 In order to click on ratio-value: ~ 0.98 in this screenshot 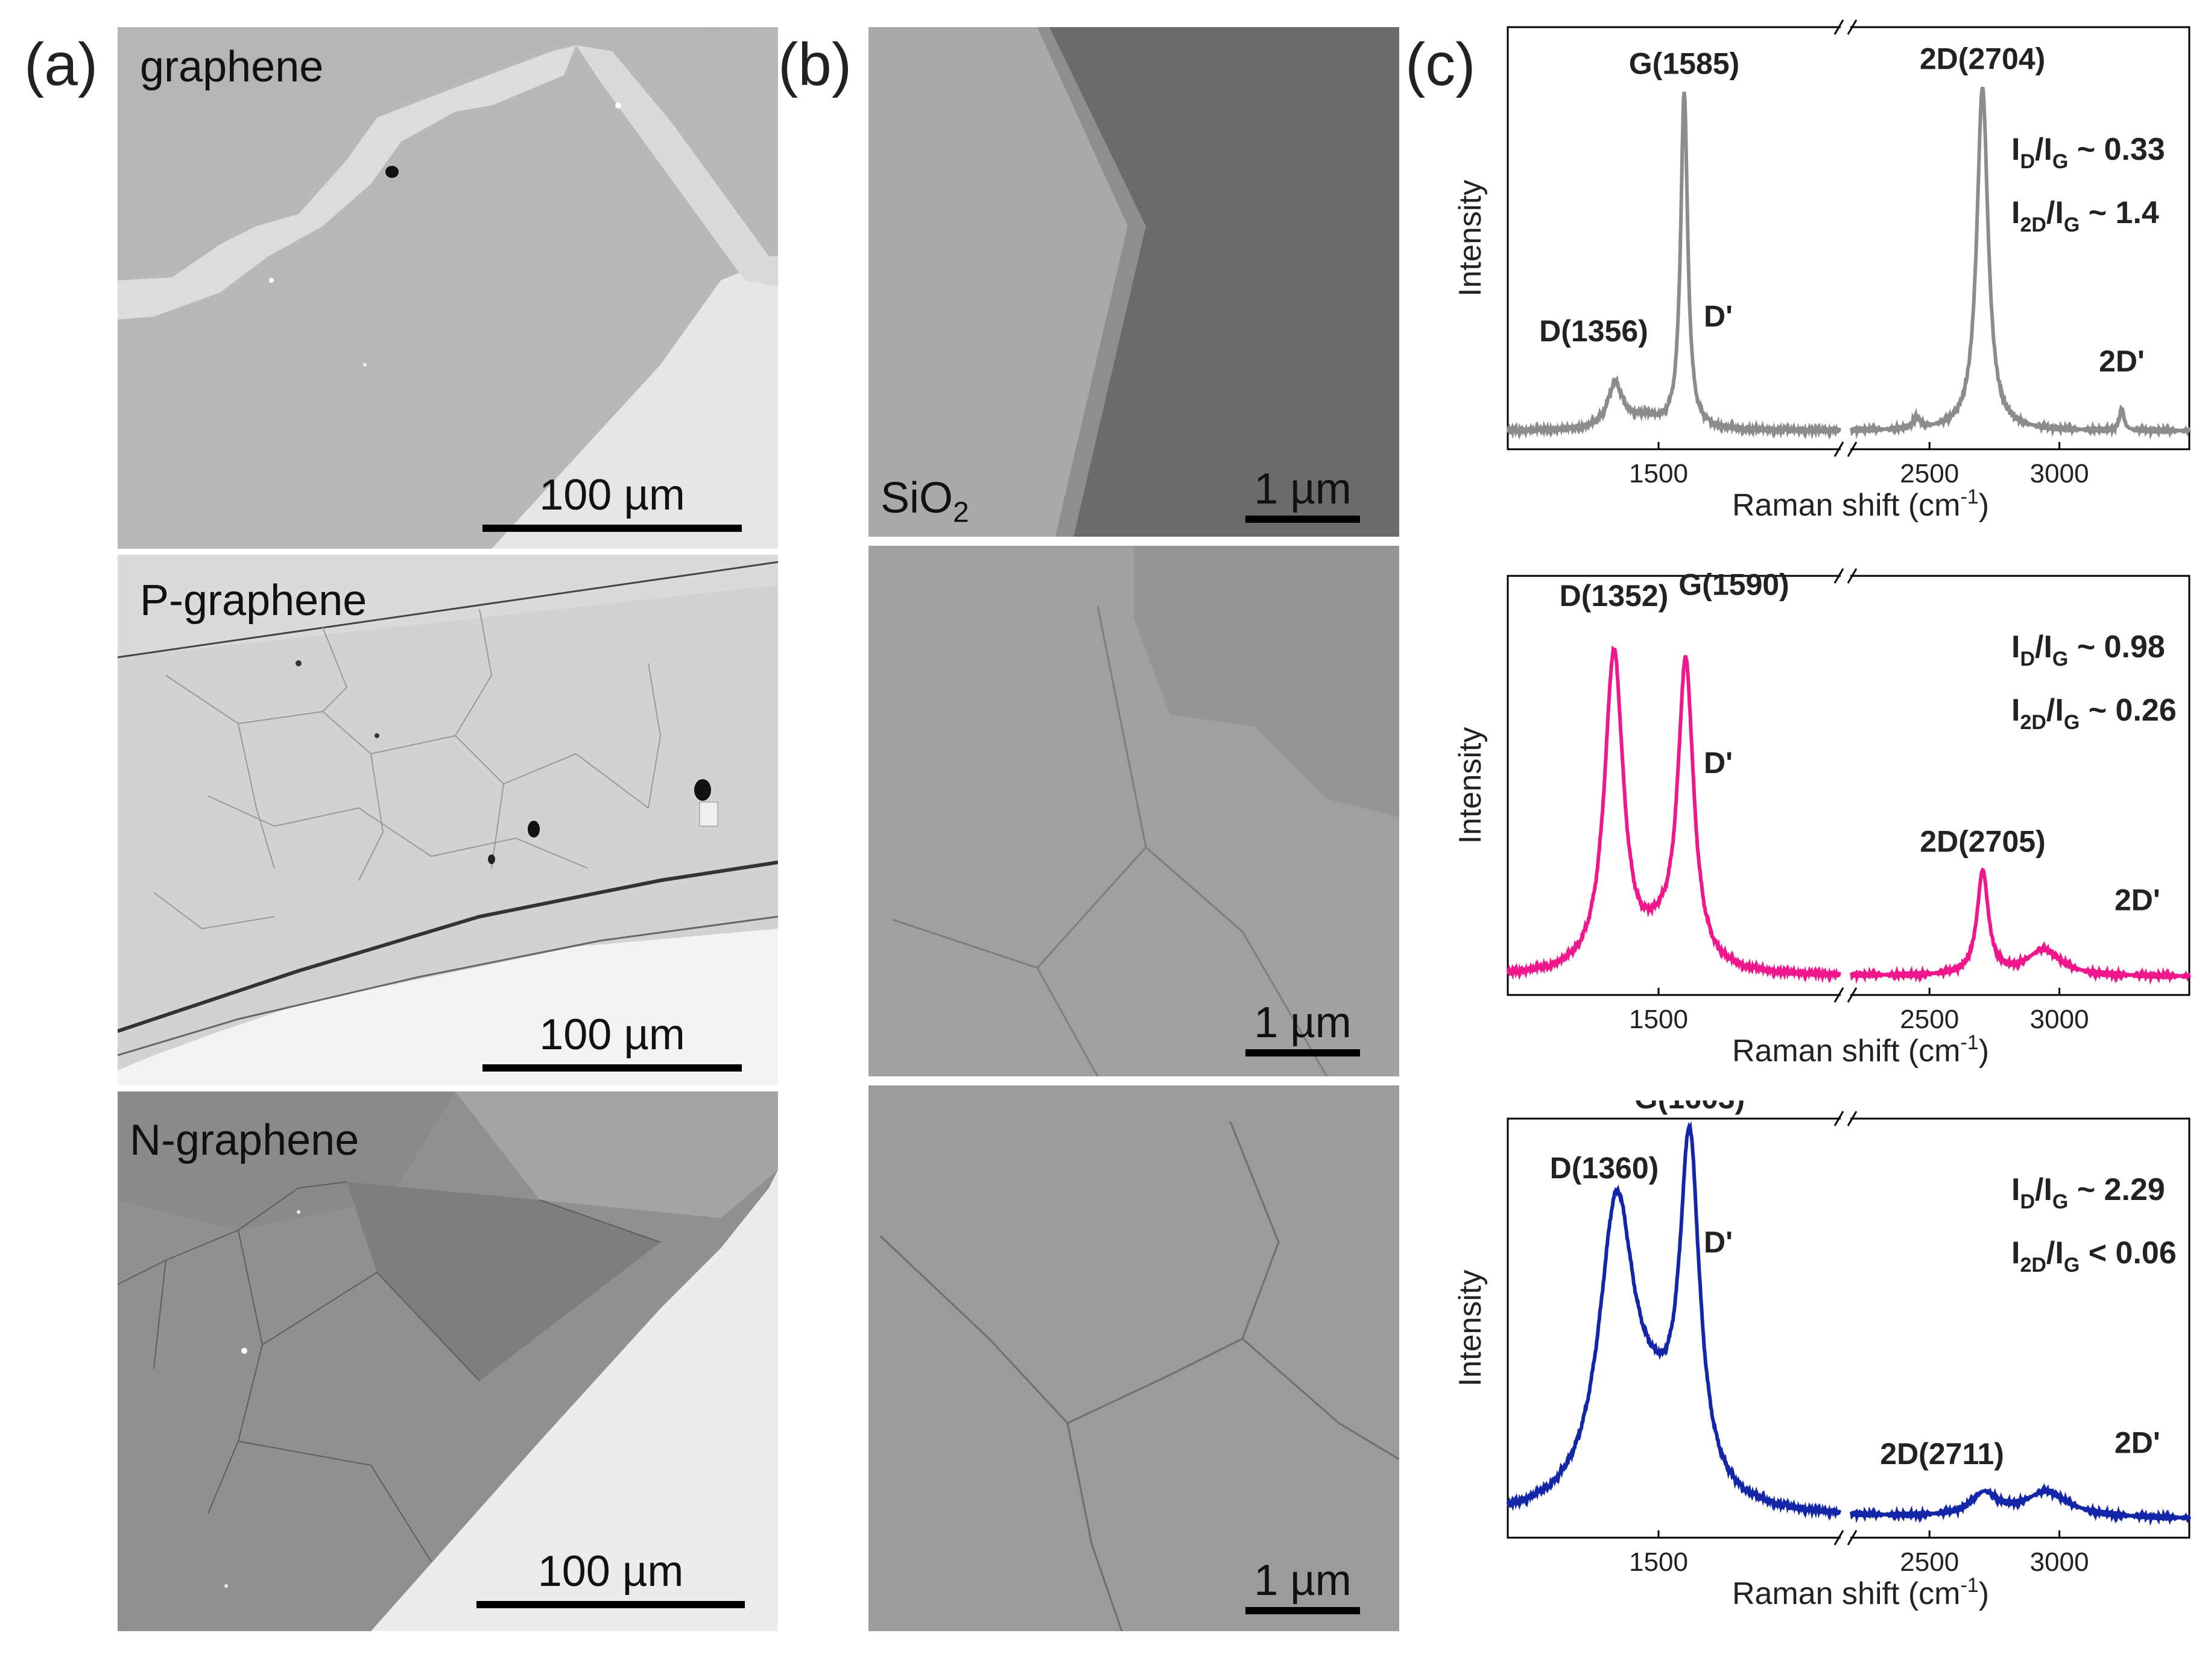, I will do `click(2116, 647)`.